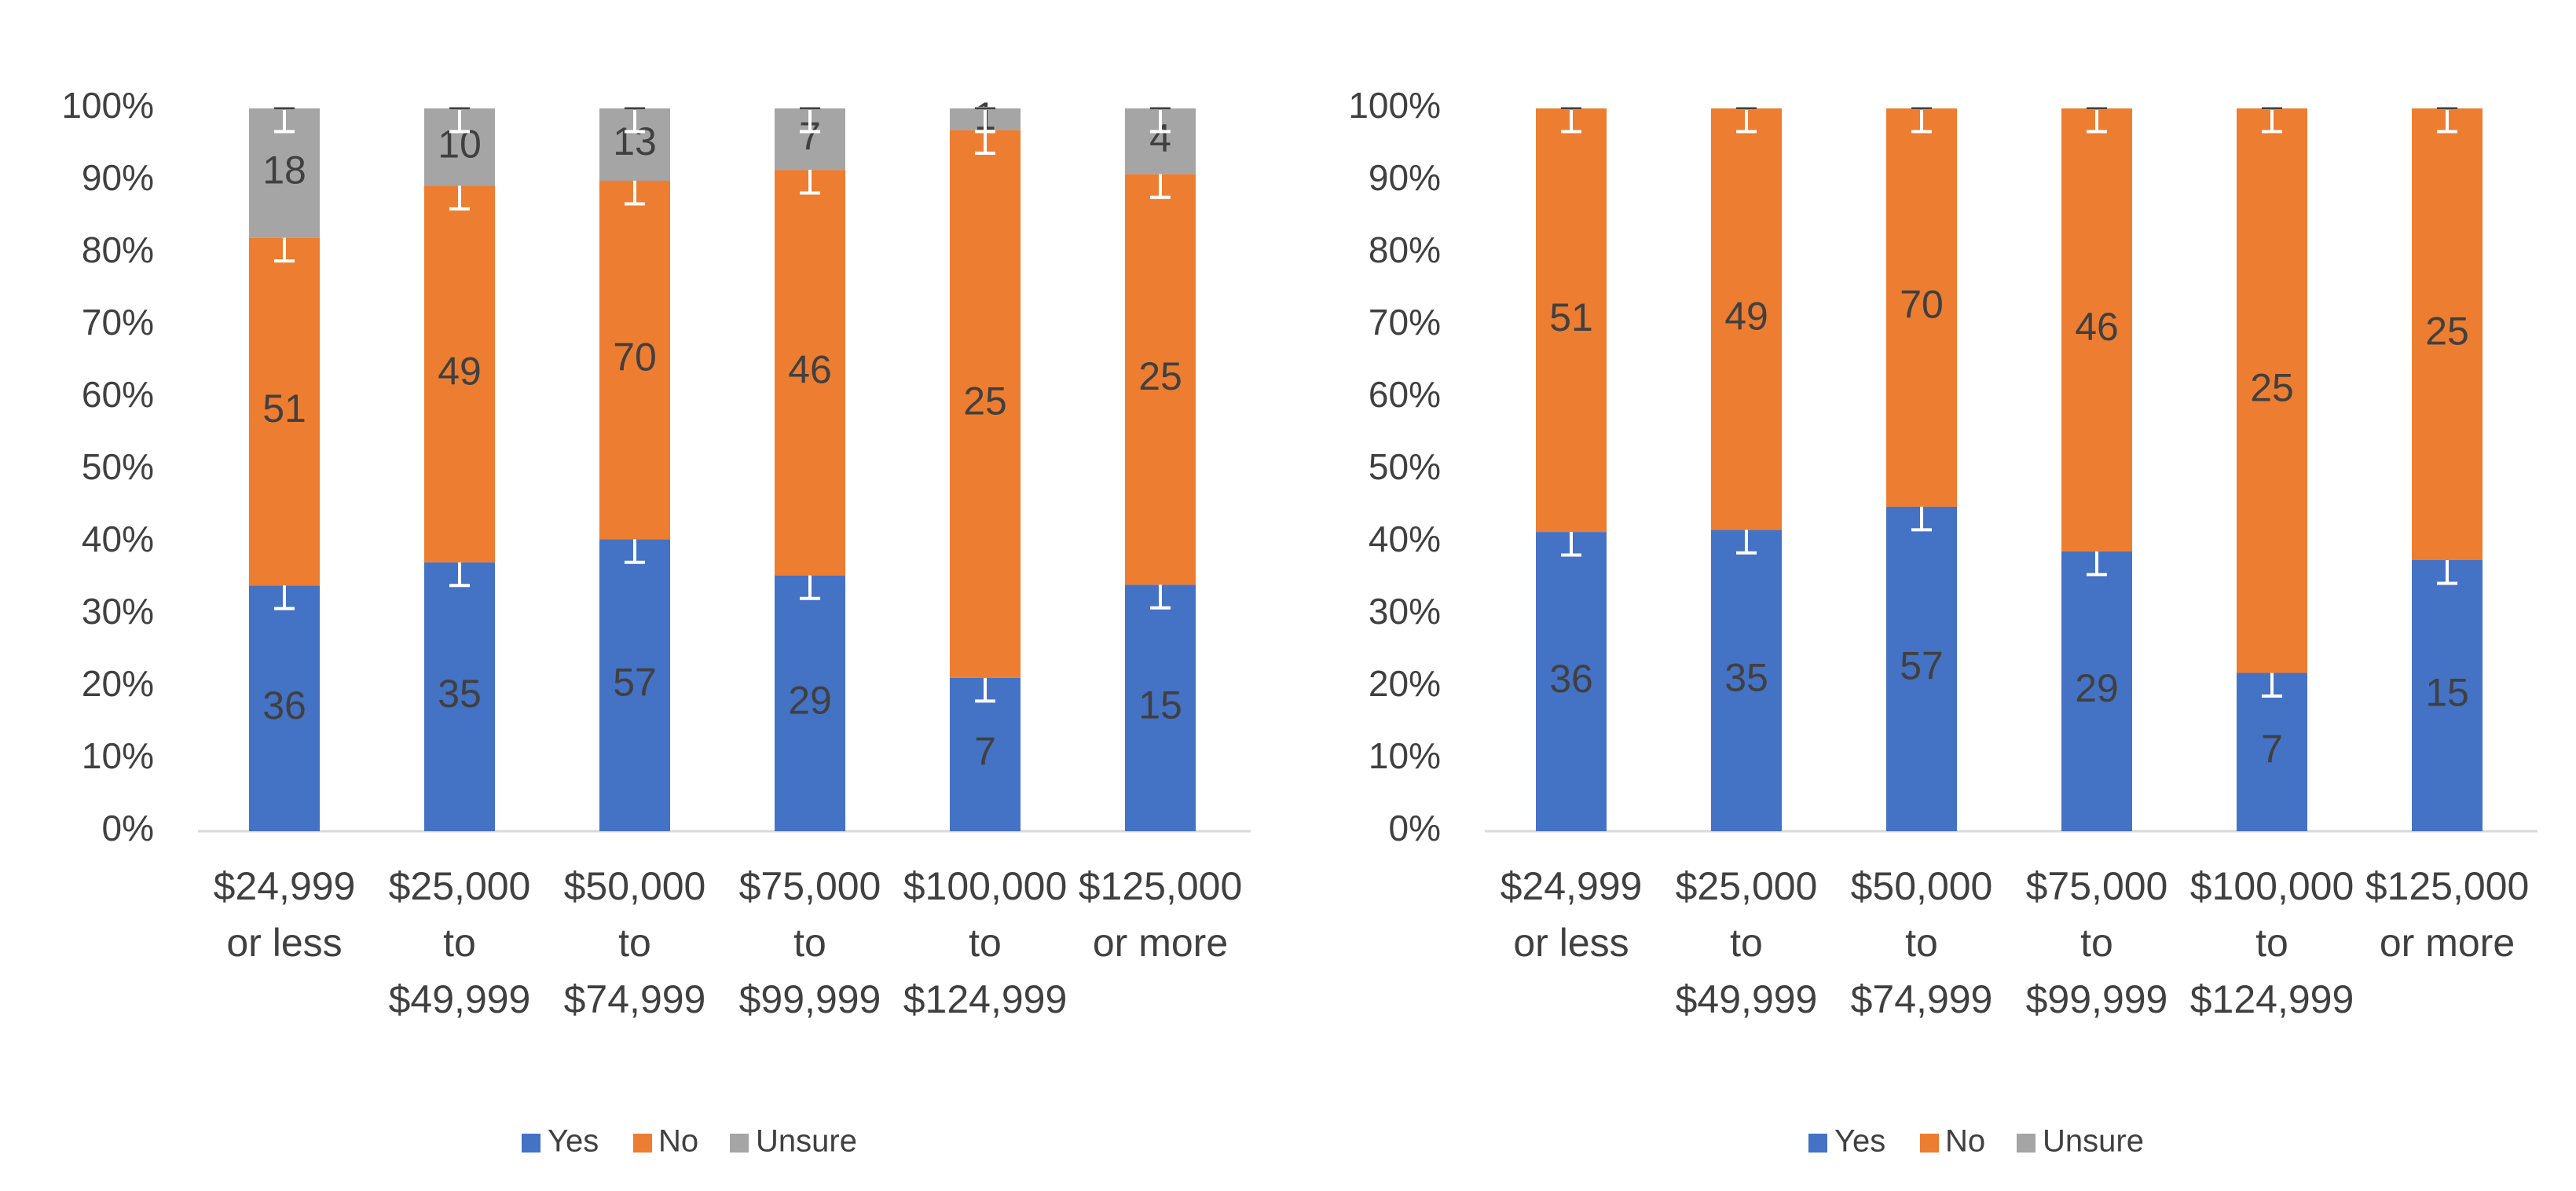 Image resolution: width=2576 pixels, height=1191 pixels. I want to click on y-tick-label: 90%, so click(118, 177).